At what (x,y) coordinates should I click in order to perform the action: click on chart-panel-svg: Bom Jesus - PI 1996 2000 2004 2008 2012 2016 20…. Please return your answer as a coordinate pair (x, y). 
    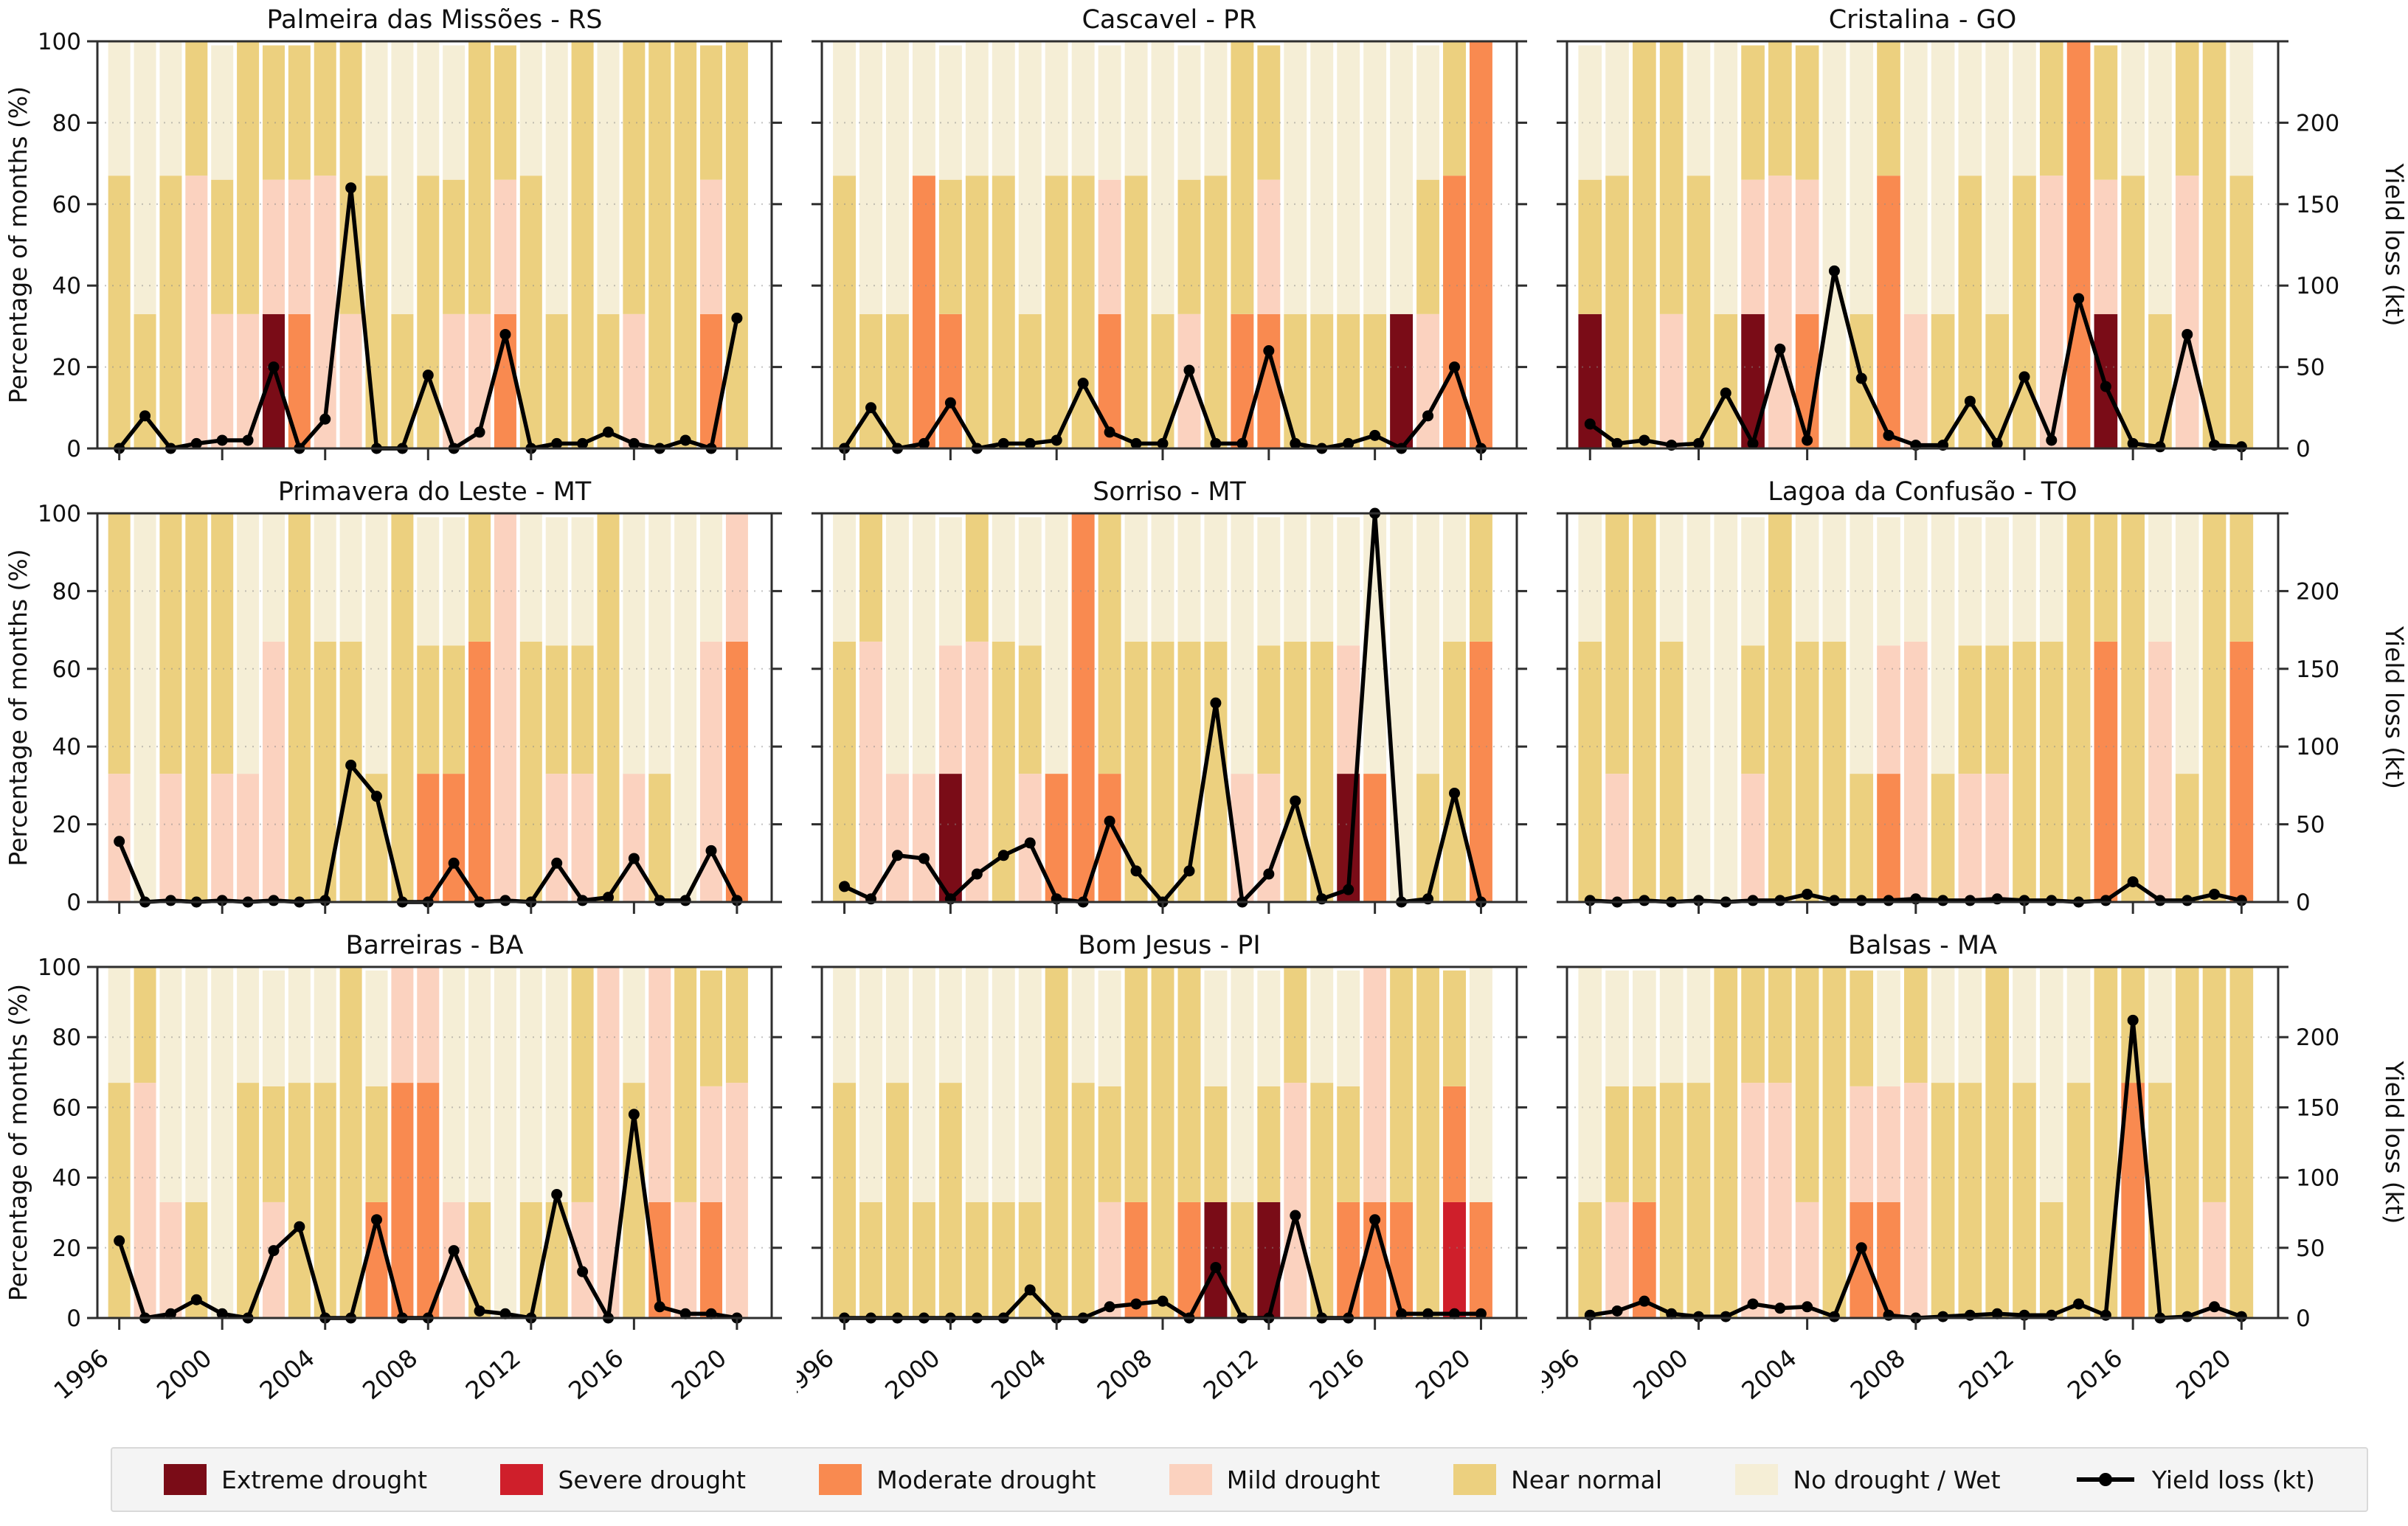
    Looking at the image, I should click on (1162, 1168).